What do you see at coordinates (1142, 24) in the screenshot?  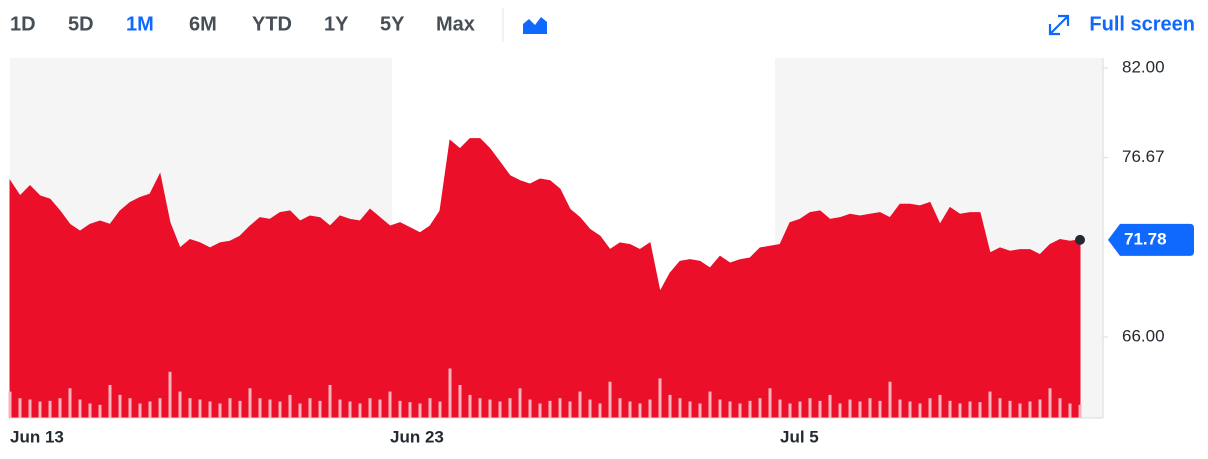 I see `fullscreen-button: Full screen` at bounding box center [1142, 24].